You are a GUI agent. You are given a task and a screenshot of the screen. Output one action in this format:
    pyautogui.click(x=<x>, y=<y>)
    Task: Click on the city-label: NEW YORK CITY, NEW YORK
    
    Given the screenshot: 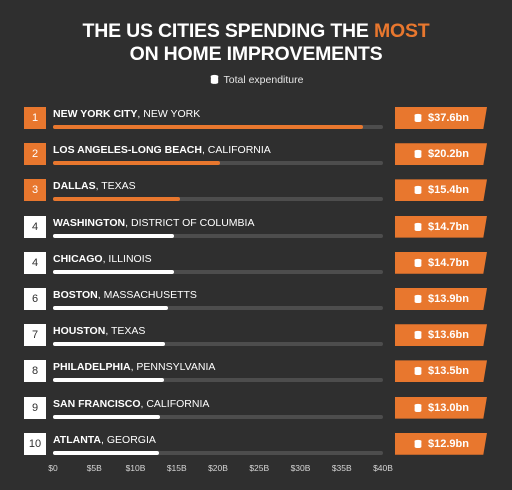 What is the action you would take?
    pyautogui.click(x=126, y=114)
    